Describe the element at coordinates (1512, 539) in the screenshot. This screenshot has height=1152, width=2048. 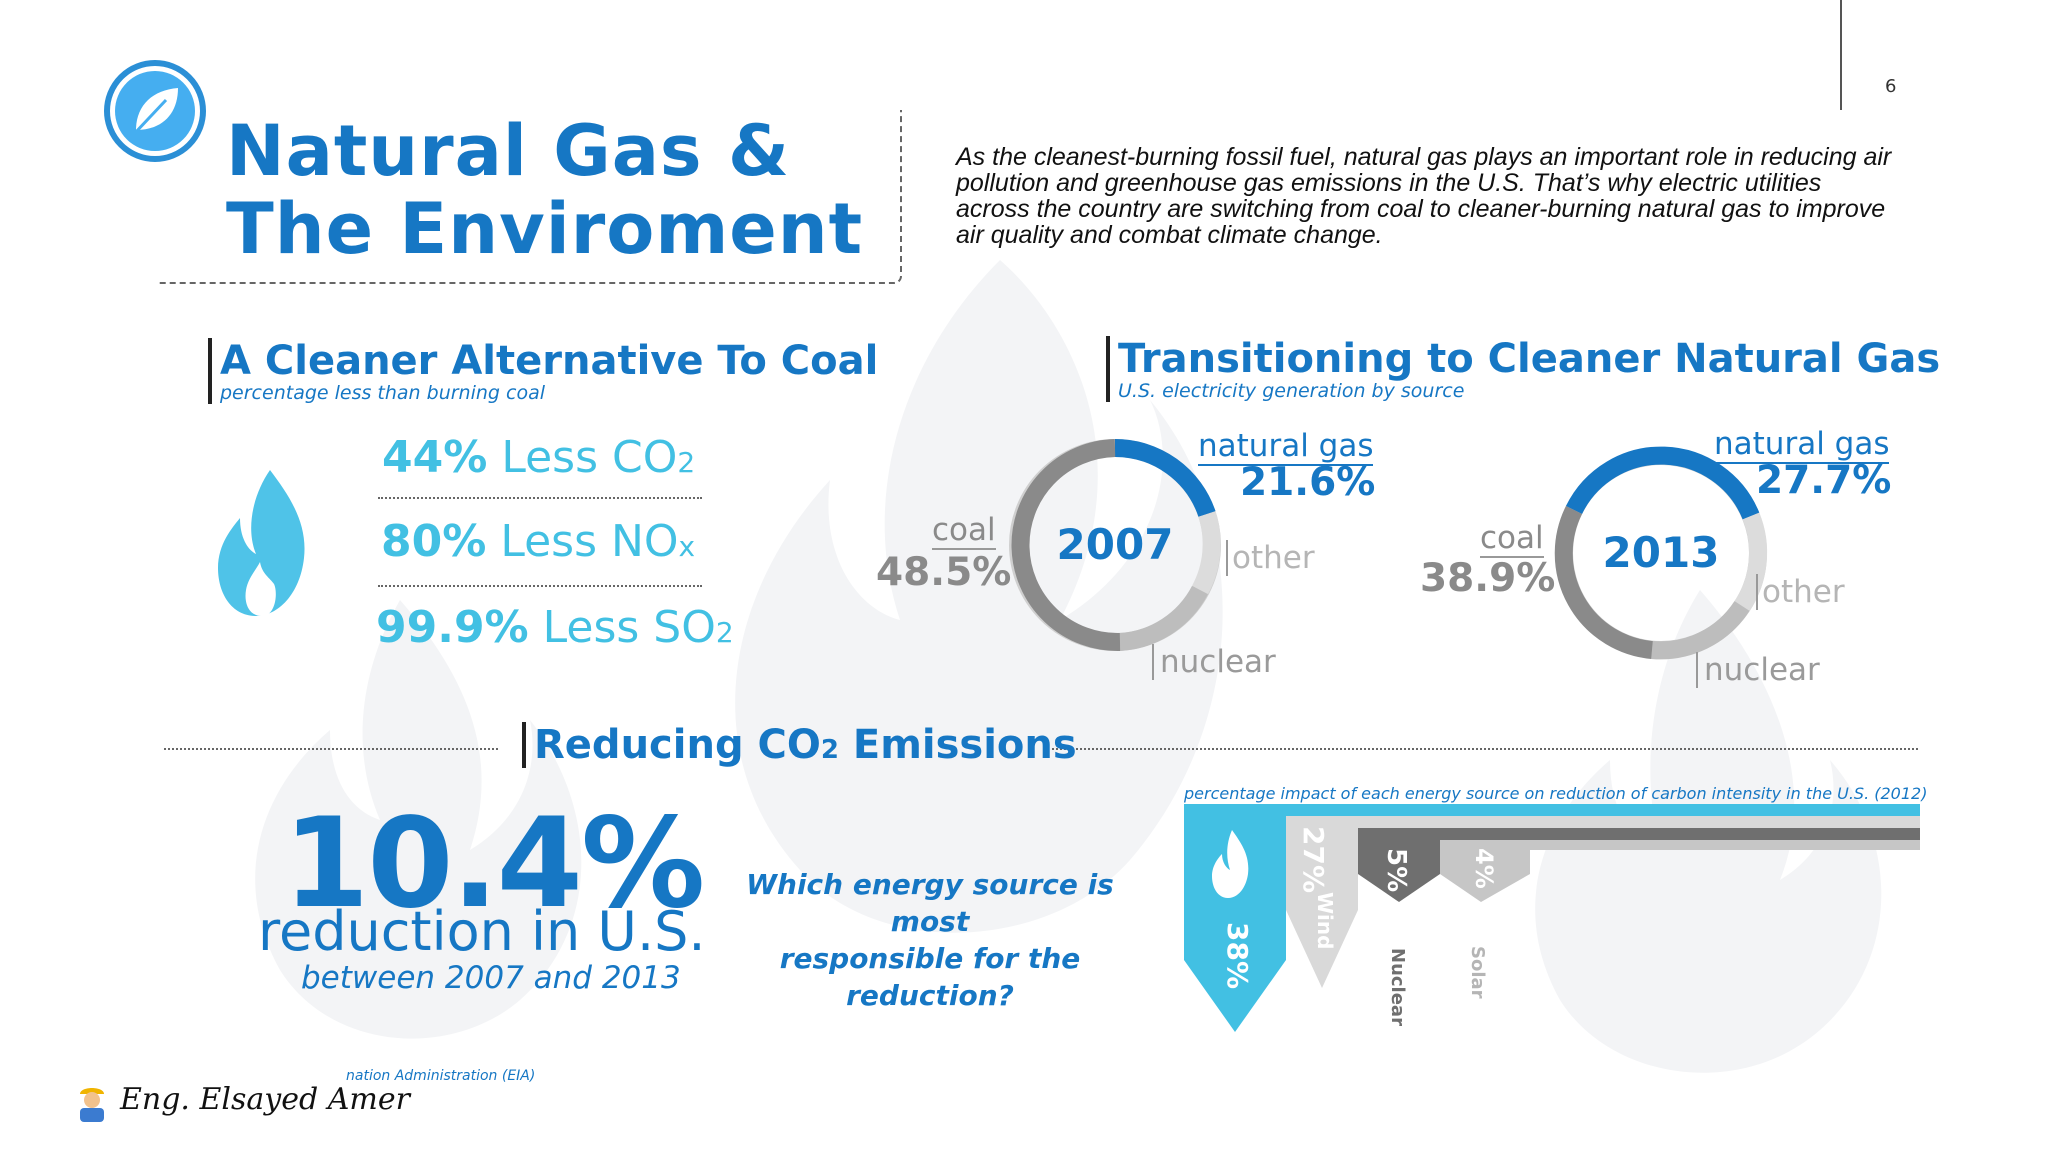
I see `donut-2013-coal-label: coal` at that location.